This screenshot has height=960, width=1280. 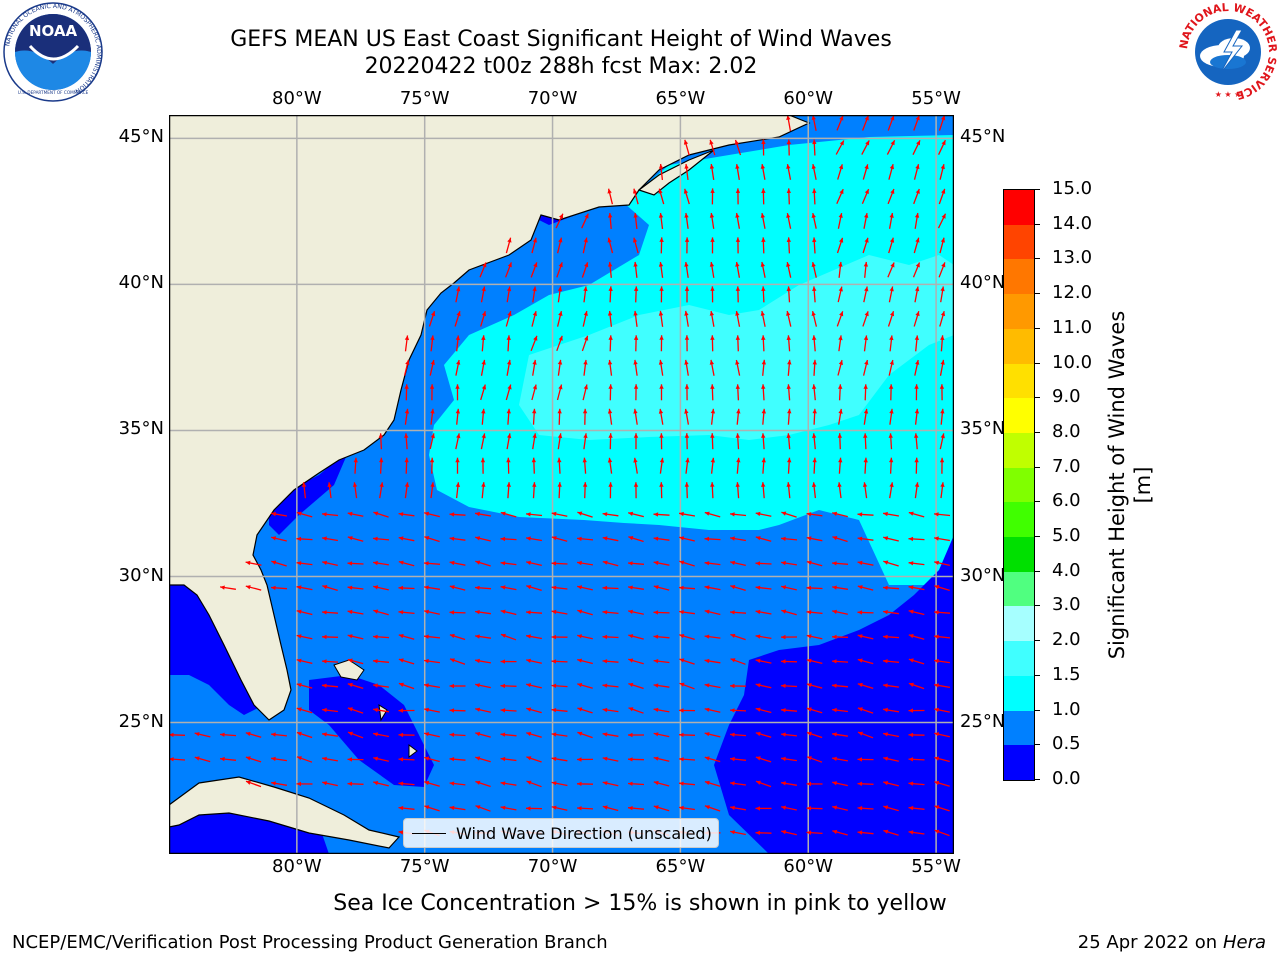 What do you see at coordinates (1066, 640) in the screenshot?
I see `colorbar-tick-label: 2.0` at bounding box center [1066, 640].